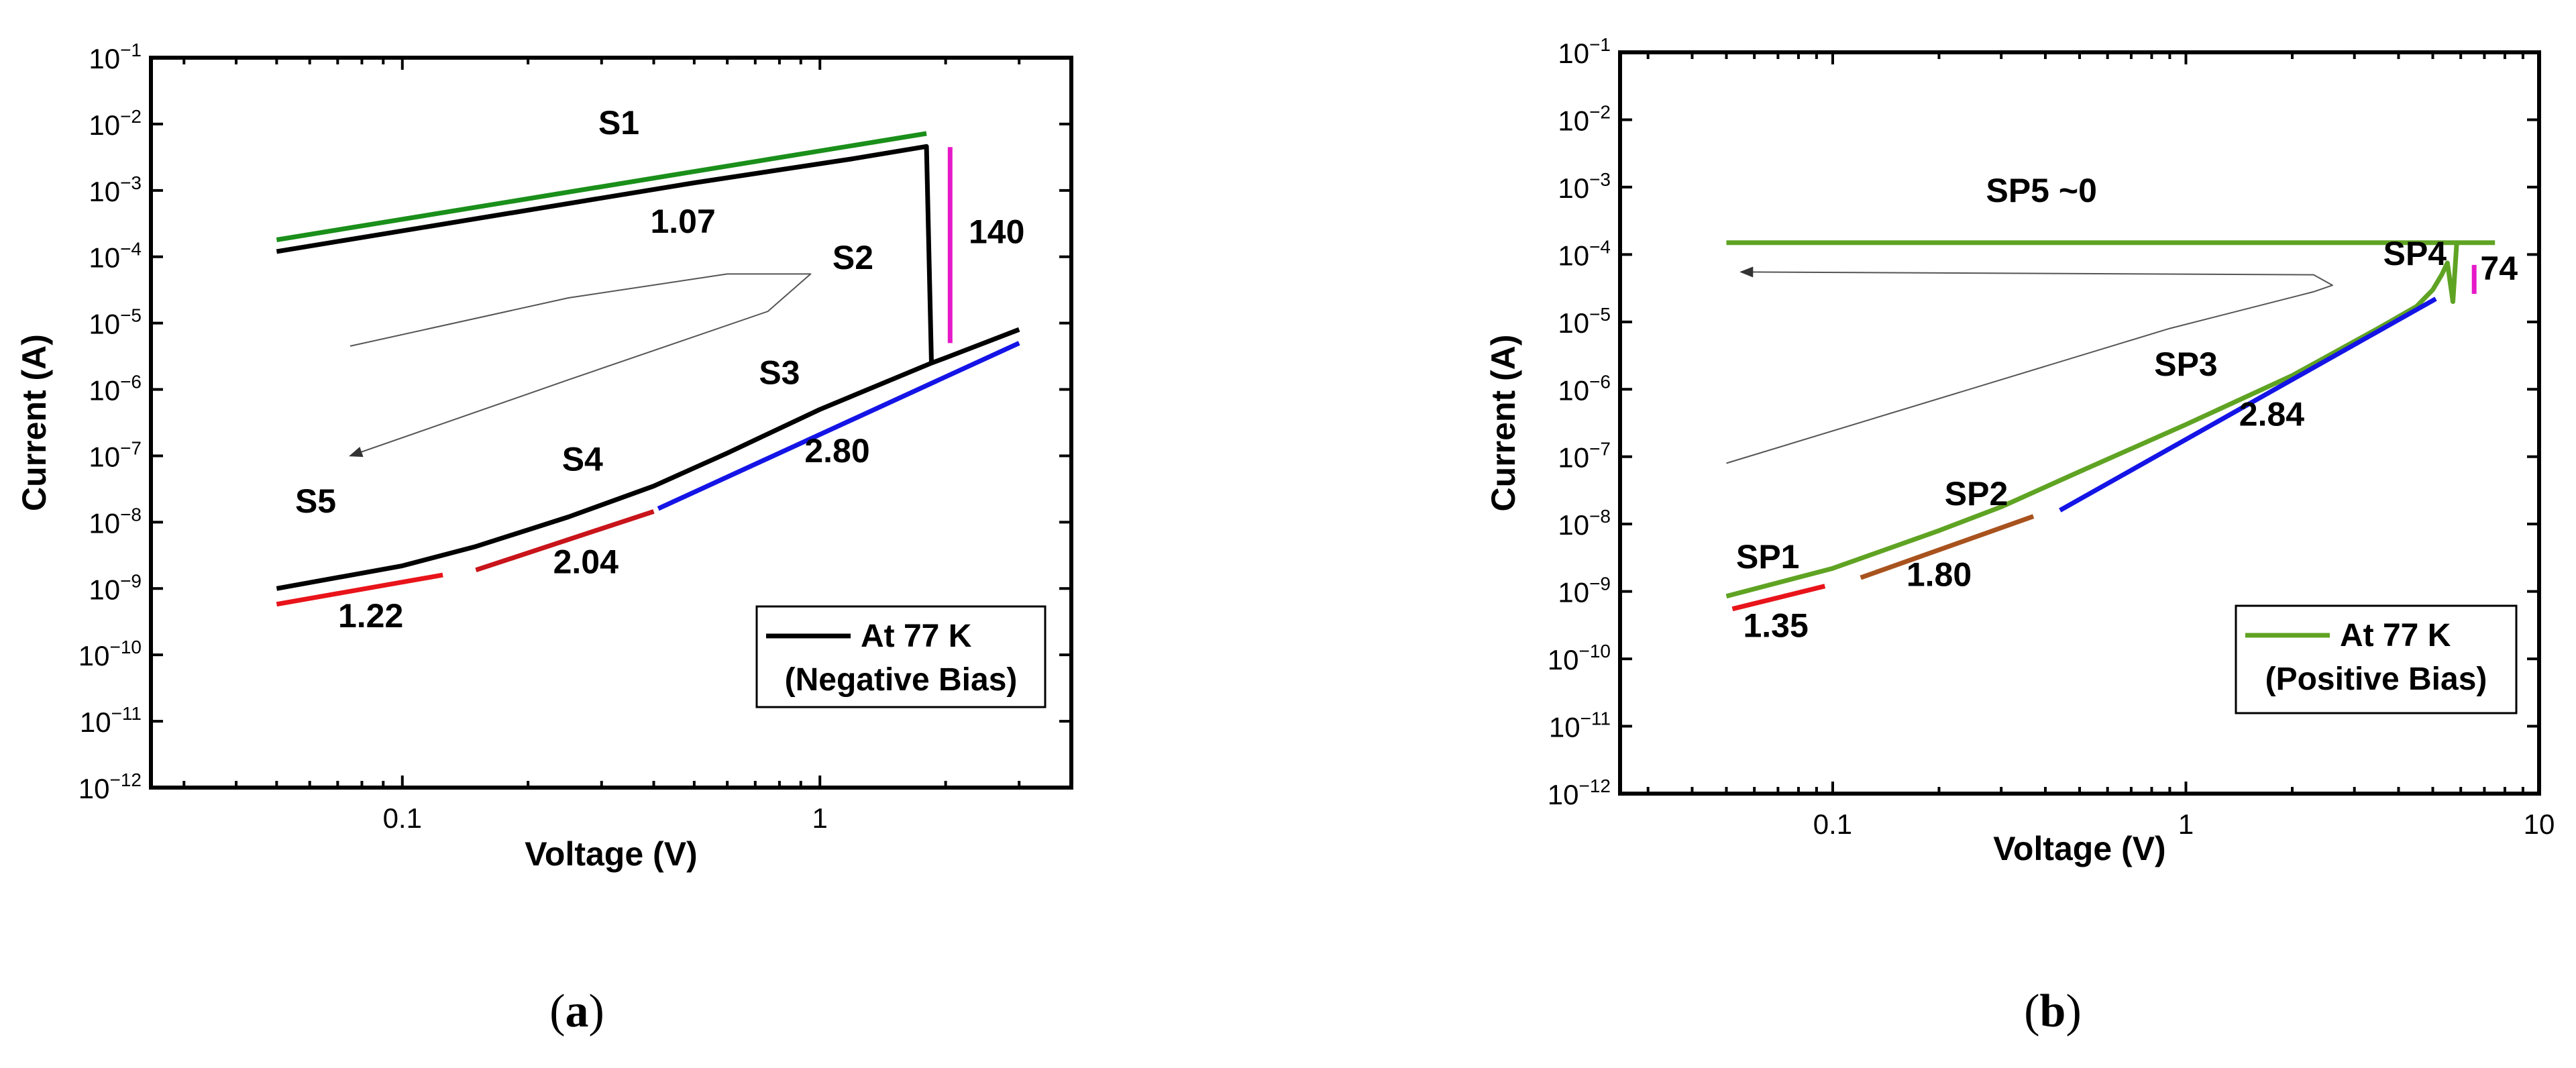  What do you see at coordinates (2186, 364) in the screenshot?
I see `annotation-label: SP3` at bounding box center [2186, 364].